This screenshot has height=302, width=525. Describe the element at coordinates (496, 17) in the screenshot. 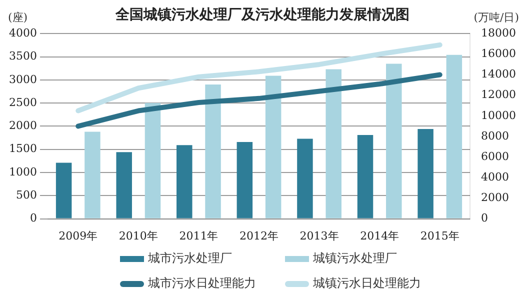

I see `y2-axis-title: (万吨/日)` at that location.